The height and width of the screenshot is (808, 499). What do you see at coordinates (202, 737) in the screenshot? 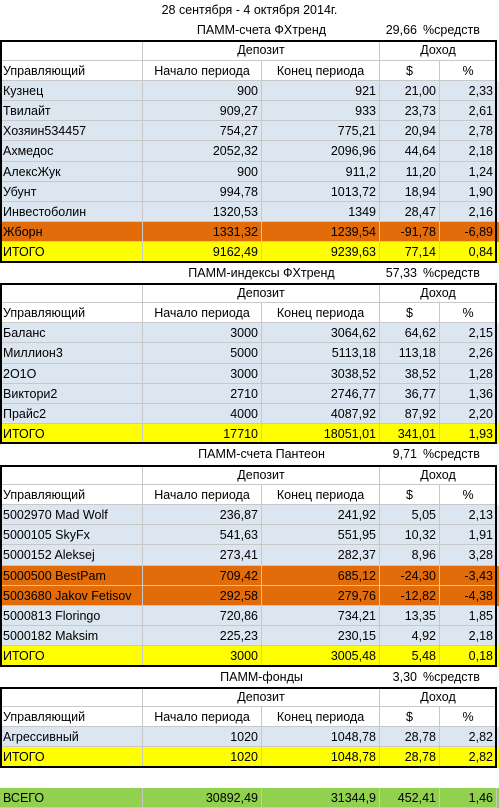
I see `row-value: 1020` at bounding box center [202, 737].